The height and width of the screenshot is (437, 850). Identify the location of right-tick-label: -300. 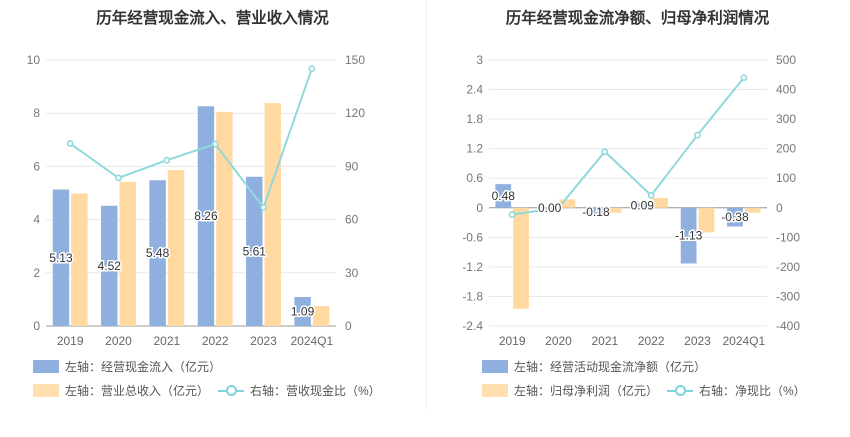
(788, 296).